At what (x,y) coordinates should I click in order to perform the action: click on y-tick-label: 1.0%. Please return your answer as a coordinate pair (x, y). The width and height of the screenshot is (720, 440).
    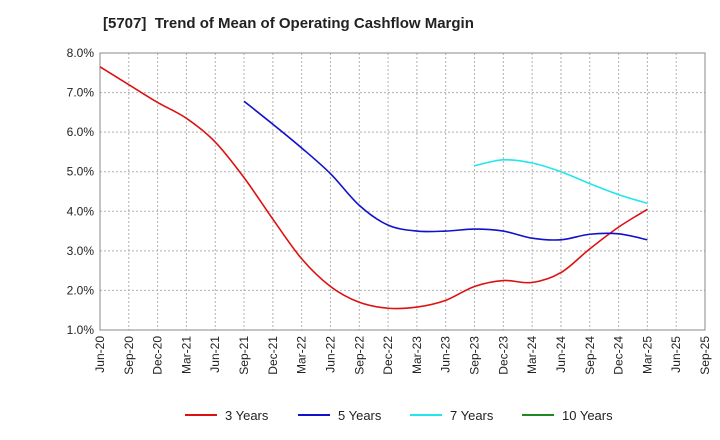
    Looking at the image, I should click on (81, 330).